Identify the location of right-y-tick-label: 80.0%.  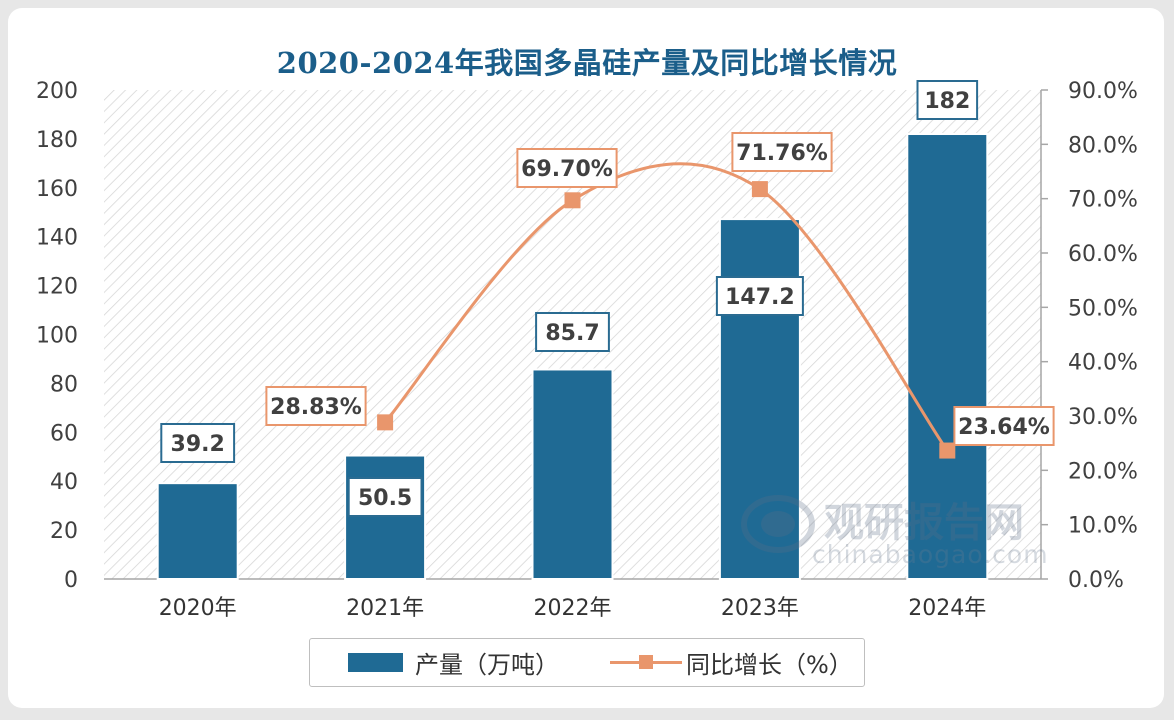
(1103, 145).